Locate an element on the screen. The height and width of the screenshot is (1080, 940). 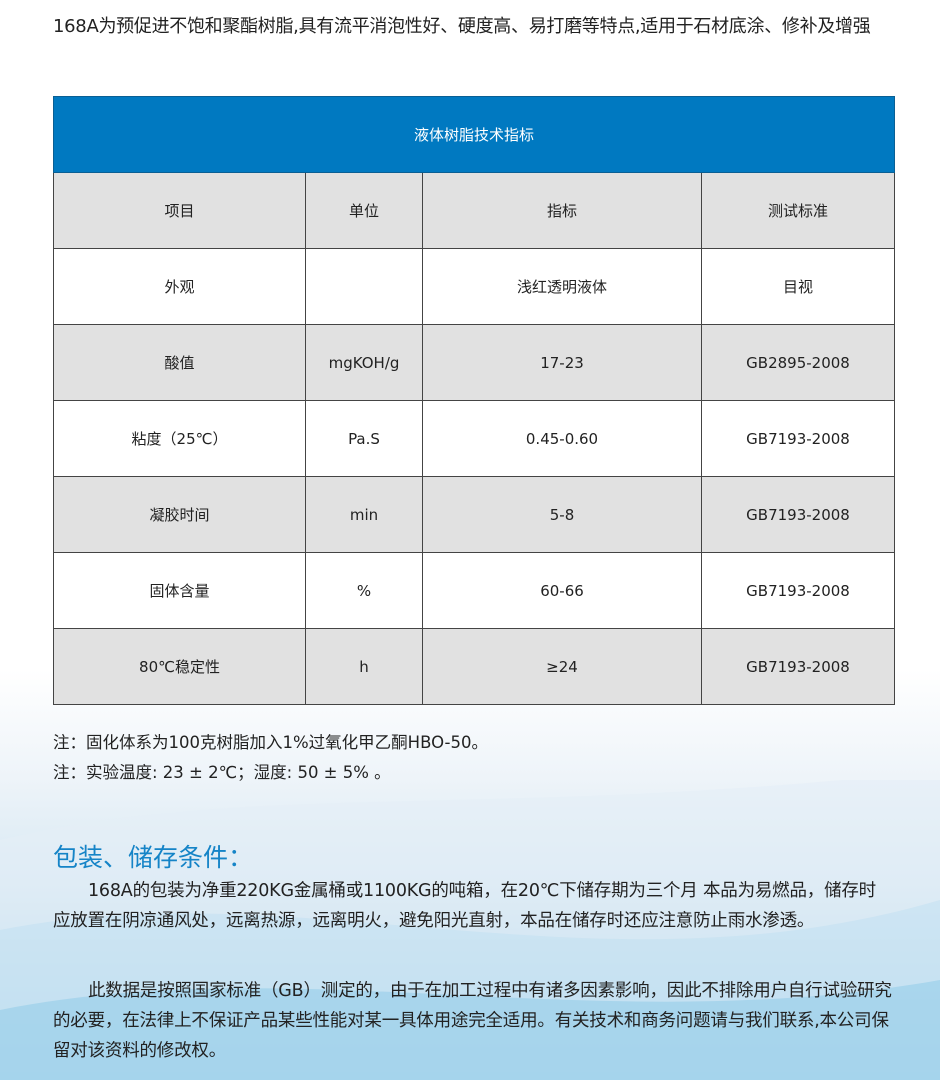
cell: h is located at coordinates (364, 666).